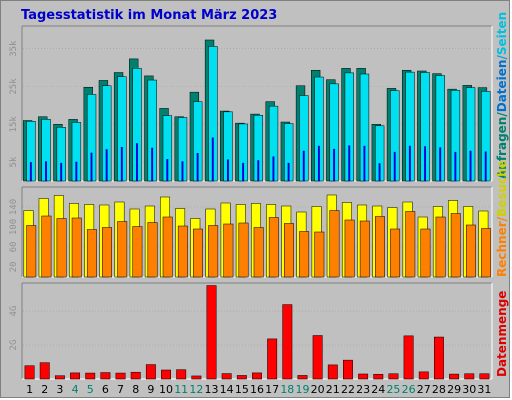 The height and width of the screenshot is (400, 512). I want to click on side-legend-label: Rechner/Besuche, so click(502, 218).